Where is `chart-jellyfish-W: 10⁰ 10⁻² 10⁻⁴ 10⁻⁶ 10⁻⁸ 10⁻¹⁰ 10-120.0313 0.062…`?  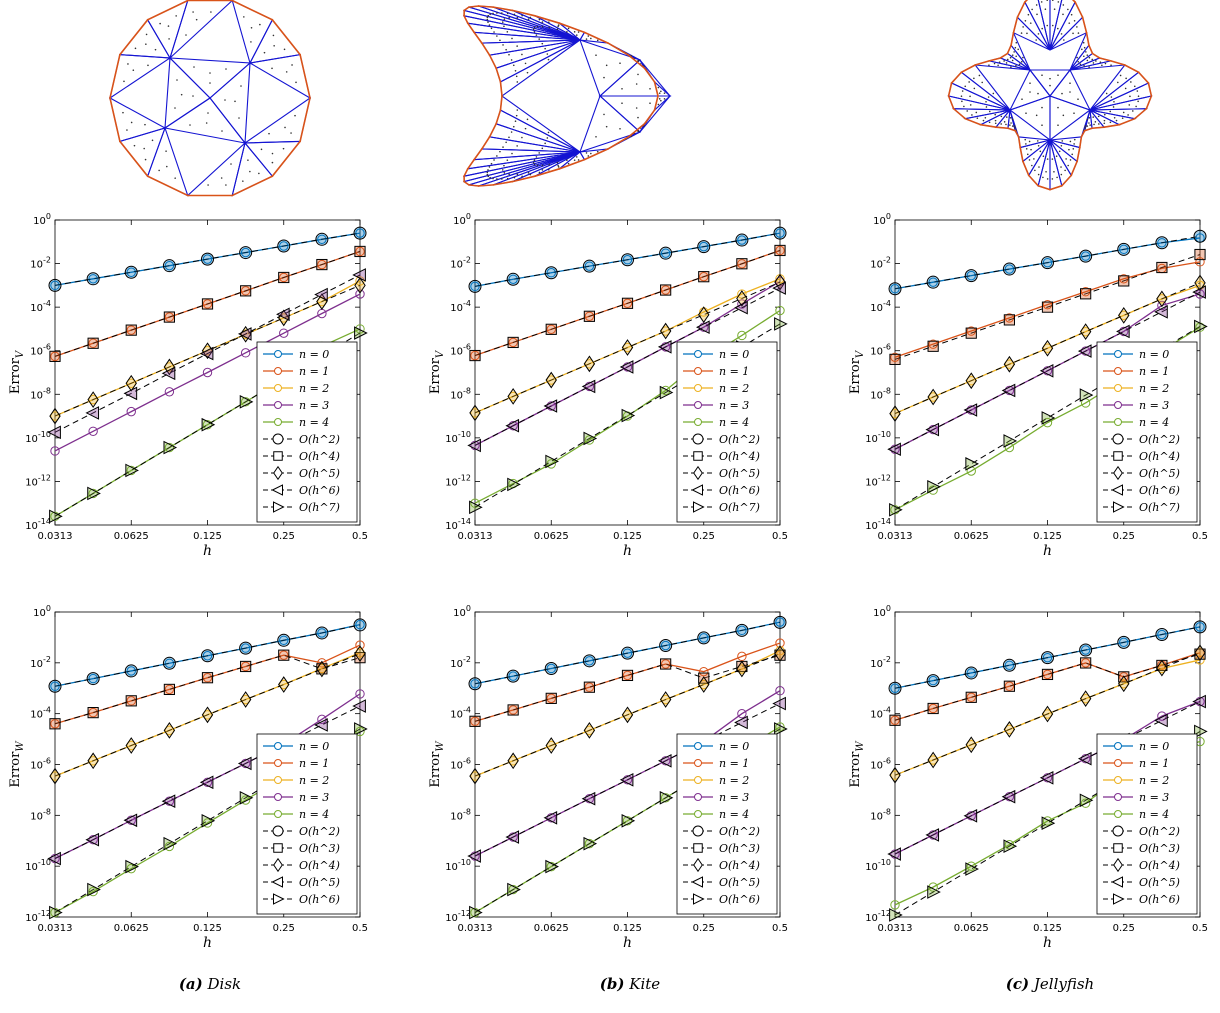
chart-jellyfish-W: 10⁰ 10⁻² 10⁻⁴ 10⁻⁶ 10⁻⁸ 10⁻¹⁰ 10-120.0313 0.062… is located at coordinates (1028, 777).